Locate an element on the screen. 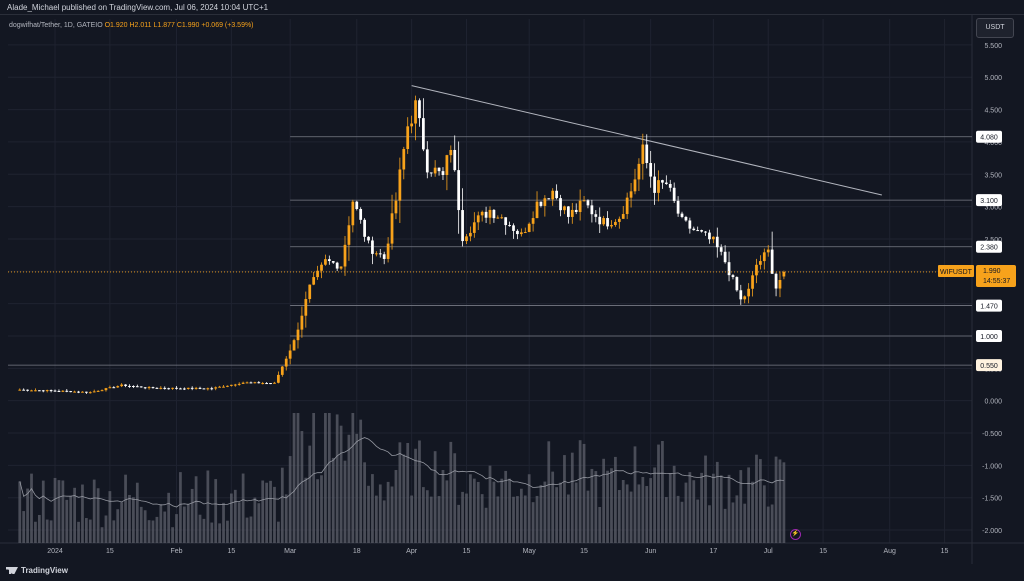  y-tick-label: 3.500 is located at coordinates (993, 175).